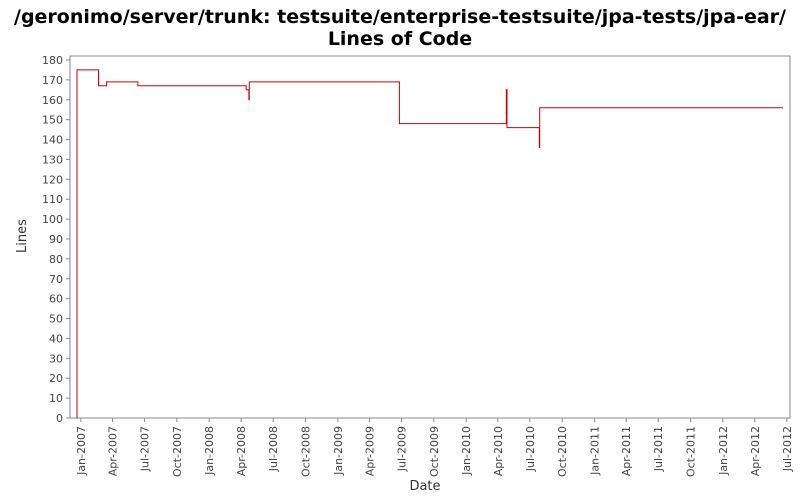 The width and height of the screenshot is (800, 500). What do you see at coordinates (22, 236) in the screenshot?
I see `y-axis-label: Lines` at bounding box center [22, 236].